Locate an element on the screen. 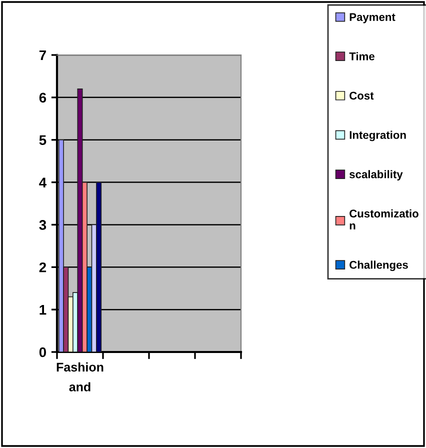  y-tick-label: 2 is located at coordinates (42, 267).